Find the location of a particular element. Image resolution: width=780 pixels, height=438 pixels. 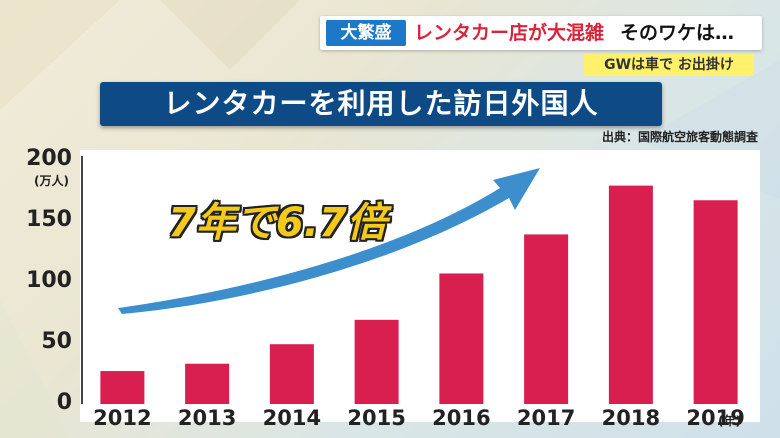

chart-title: レンタカーを利用した訪日外国人 is located at coordinates (381, 103).